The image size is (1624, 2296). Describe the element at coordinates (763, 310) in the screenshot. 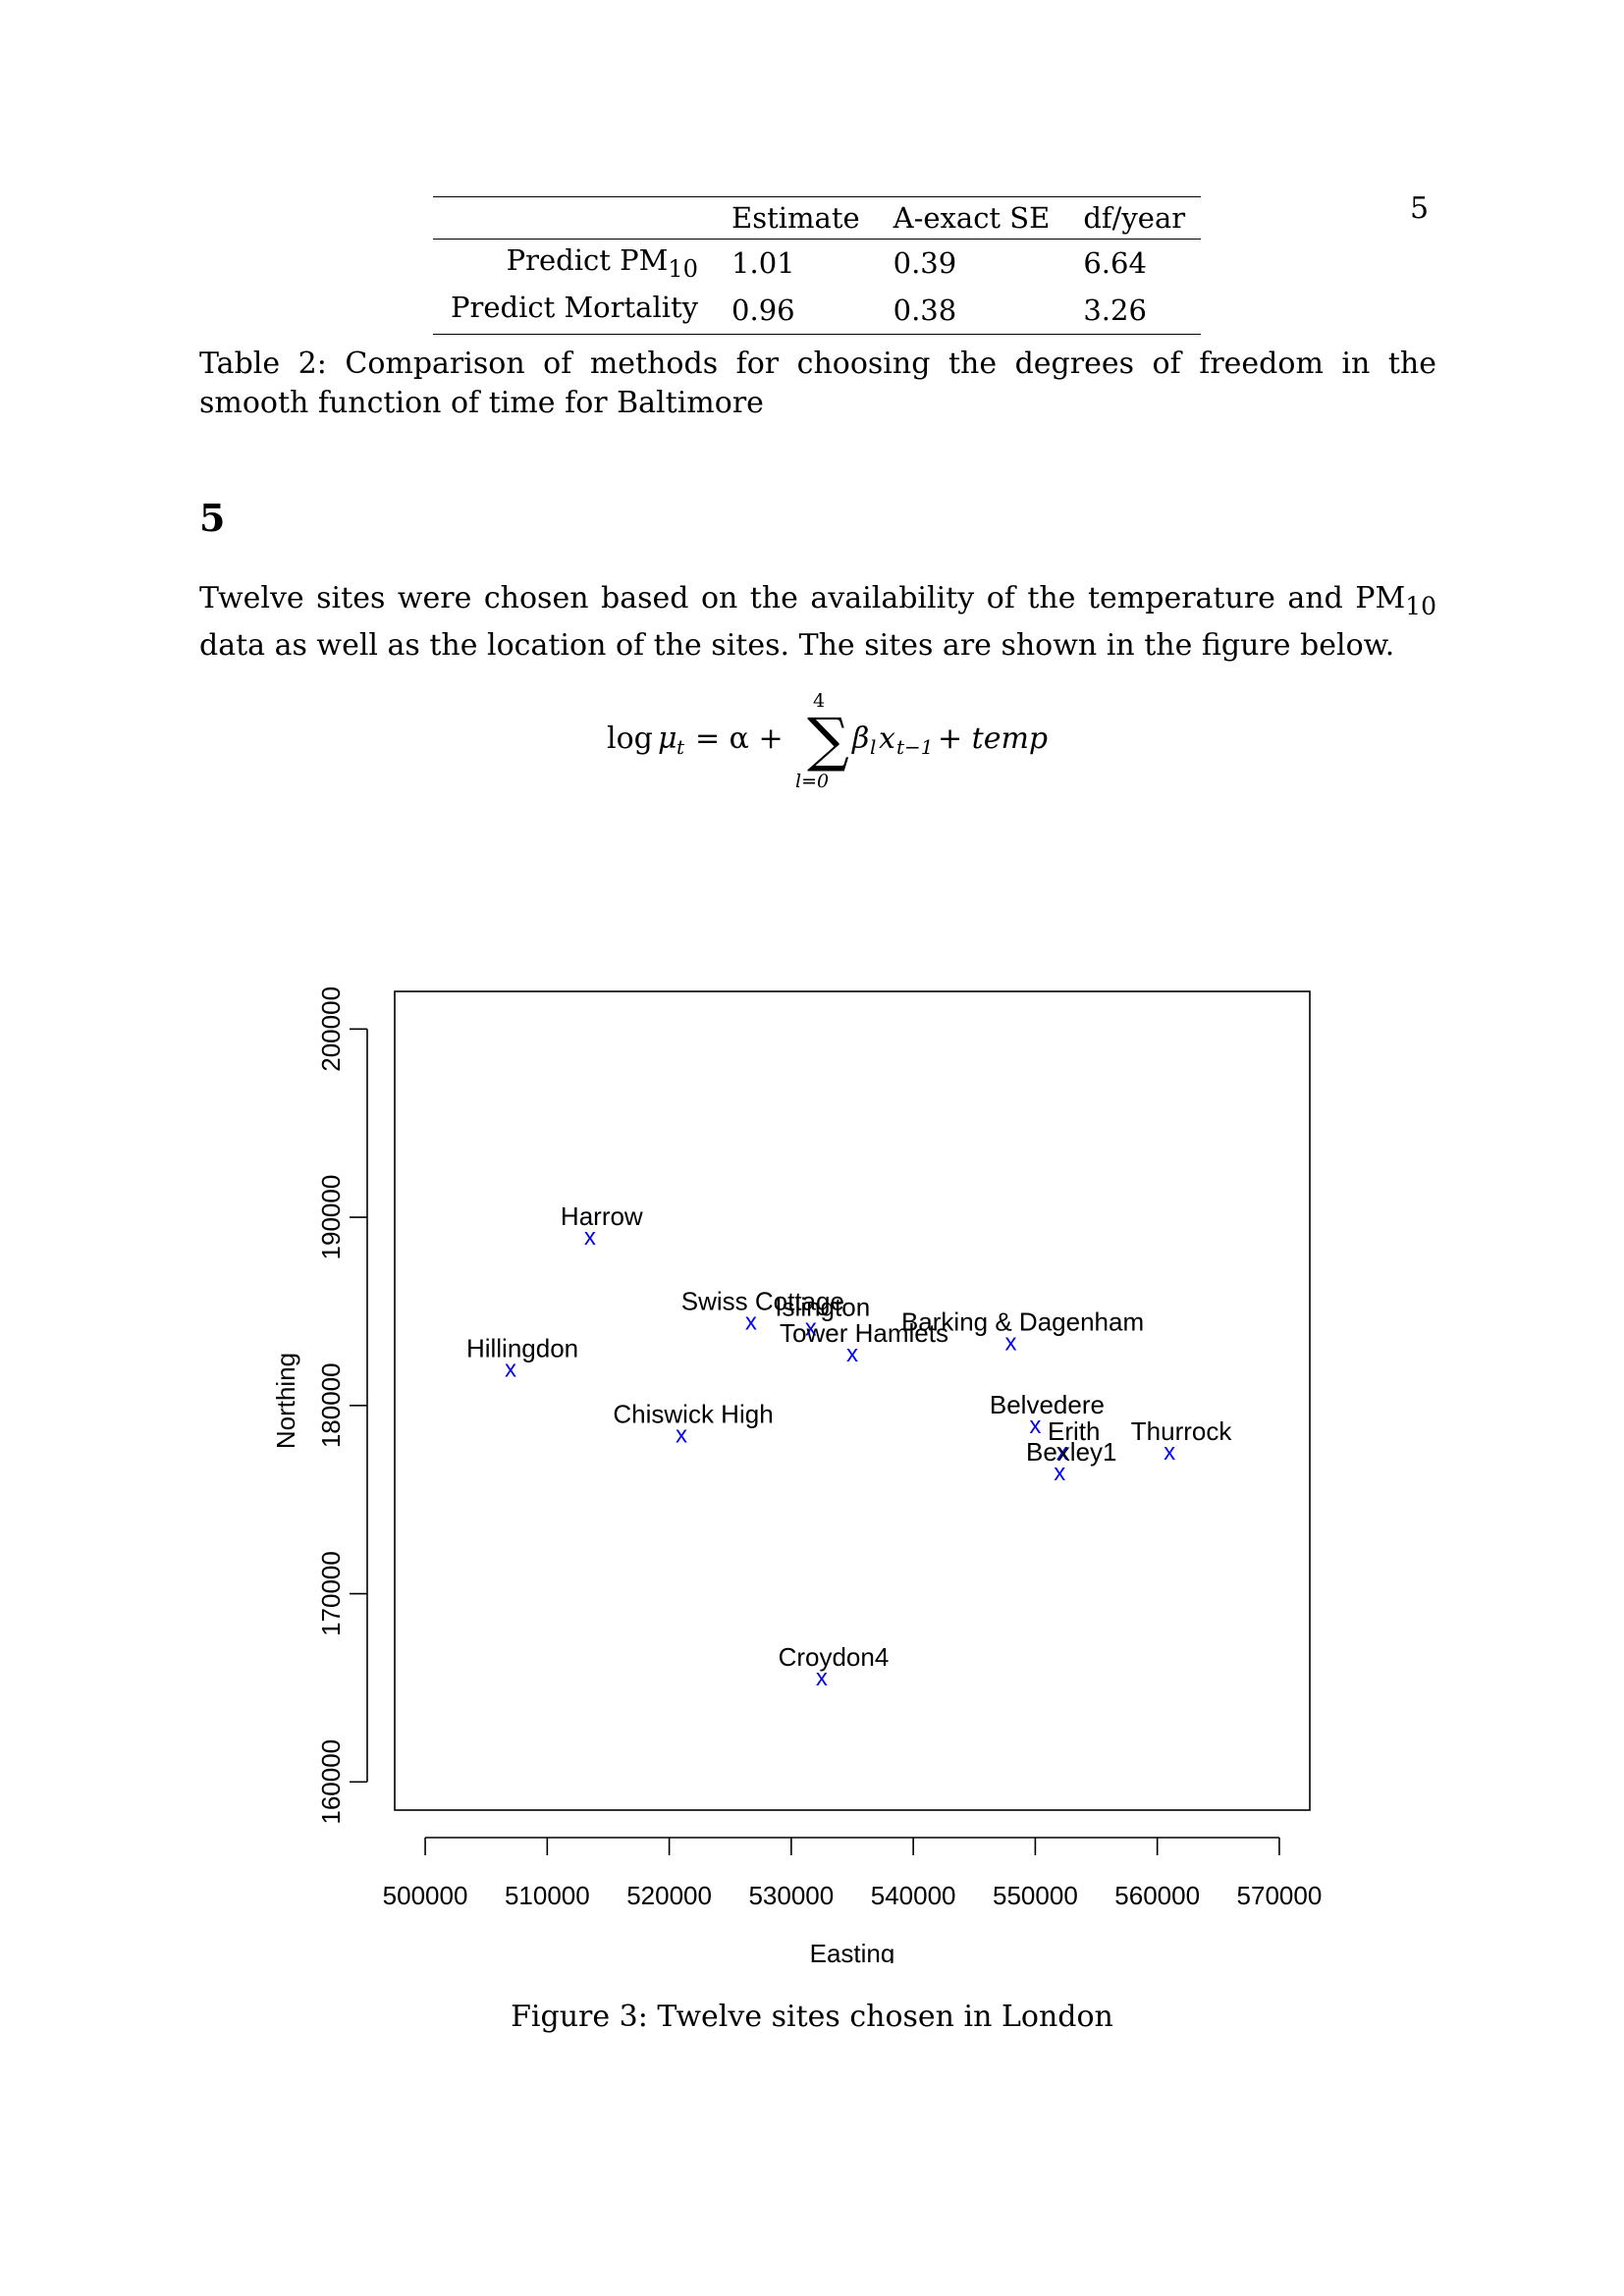

I see `table-cell: 0.96` at that location.